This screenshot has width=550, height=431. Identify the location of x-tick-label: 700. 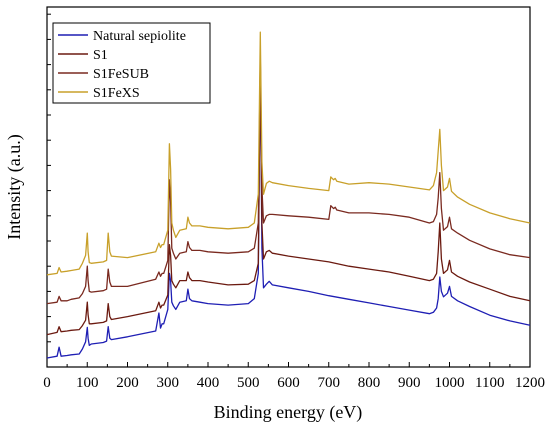
(329, 383).